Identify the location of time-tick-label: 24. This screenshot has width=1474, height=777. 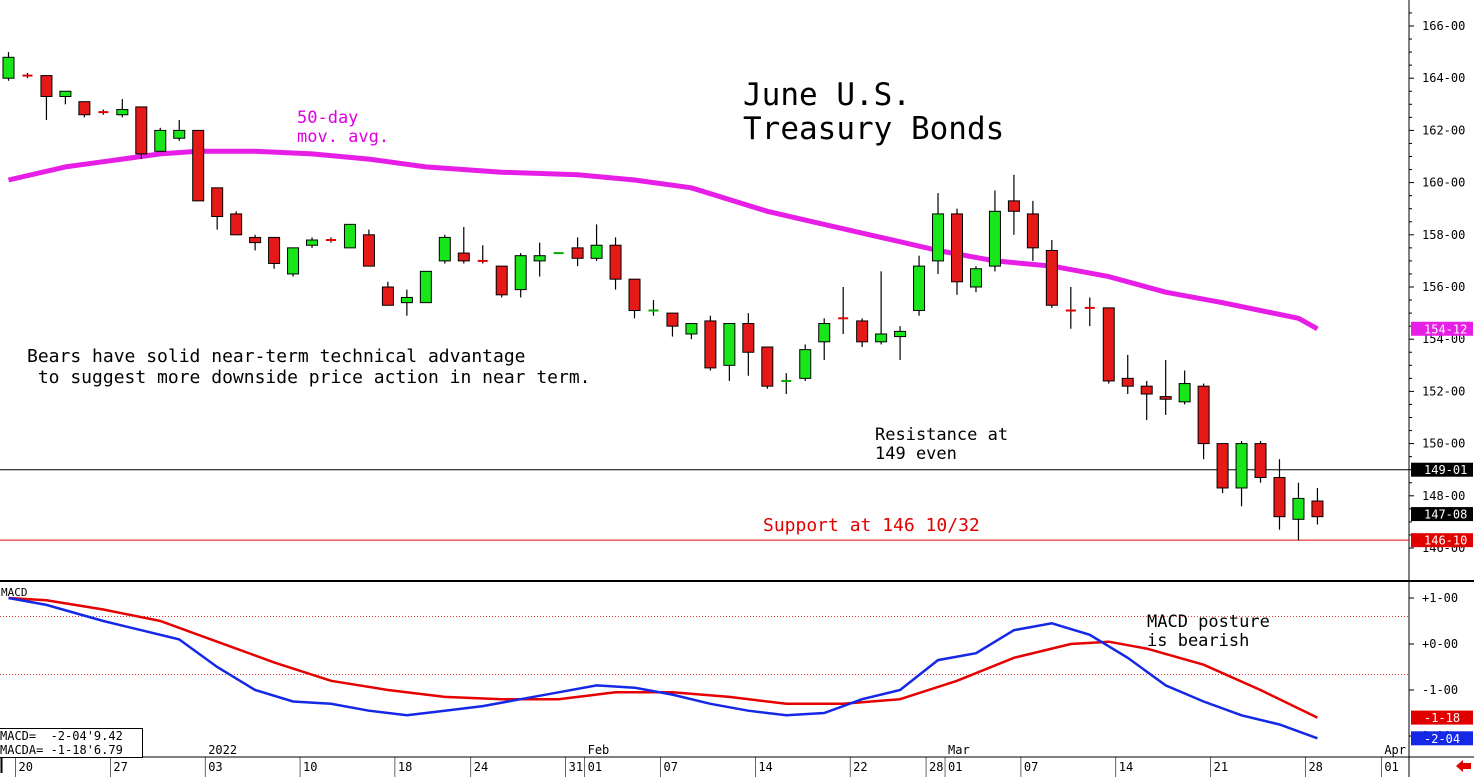
(481, 767).